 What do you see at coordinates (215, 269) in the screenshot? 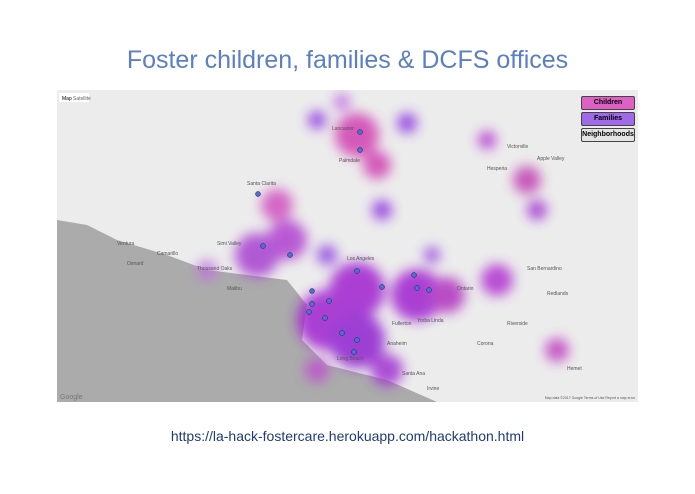
I see `place-label: Thousand Oaks` at bounding box center [215, 269].